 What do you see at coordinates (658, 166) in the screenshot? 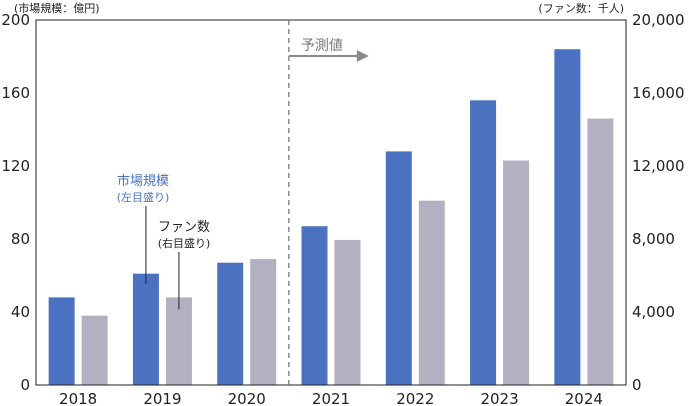
I see `right-tick-label: 12,000` at bounding box center [658, 166].